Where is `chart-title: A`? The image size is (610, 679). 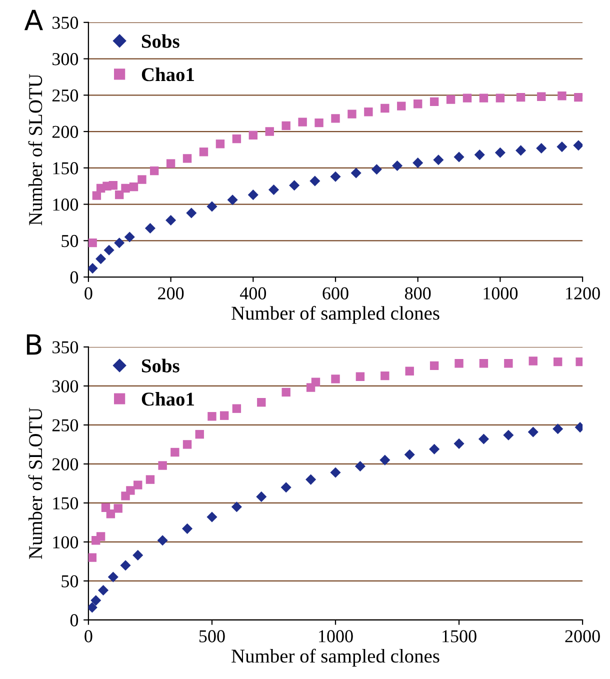 chart-title: A is located at coordinates (33, 20).